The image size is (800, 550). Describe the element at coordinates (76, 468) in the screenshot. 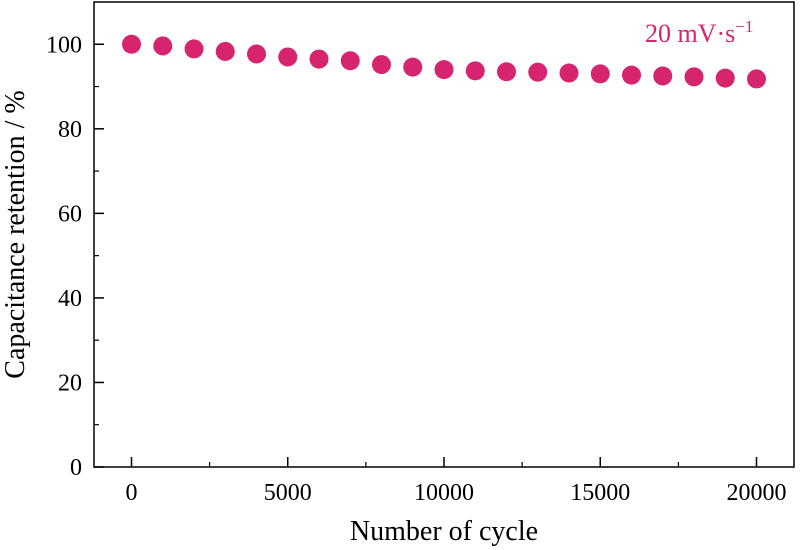

I see `y-tick-label: 0` at that location.